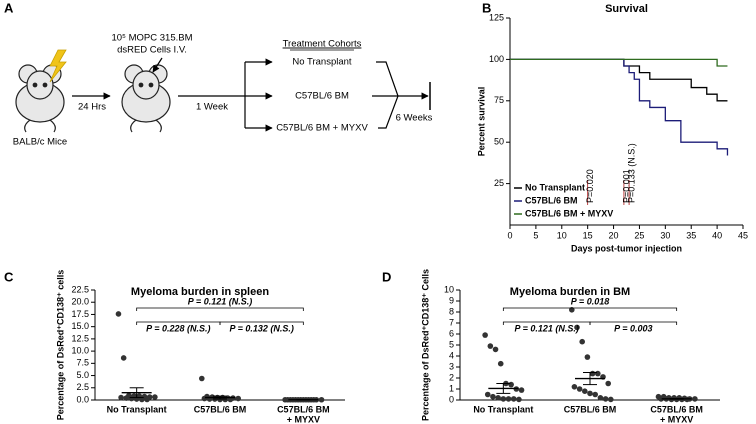 The height and width of the screenshot is (424, 756). I want to click on y-tick-label: 50, so click(499, 142).